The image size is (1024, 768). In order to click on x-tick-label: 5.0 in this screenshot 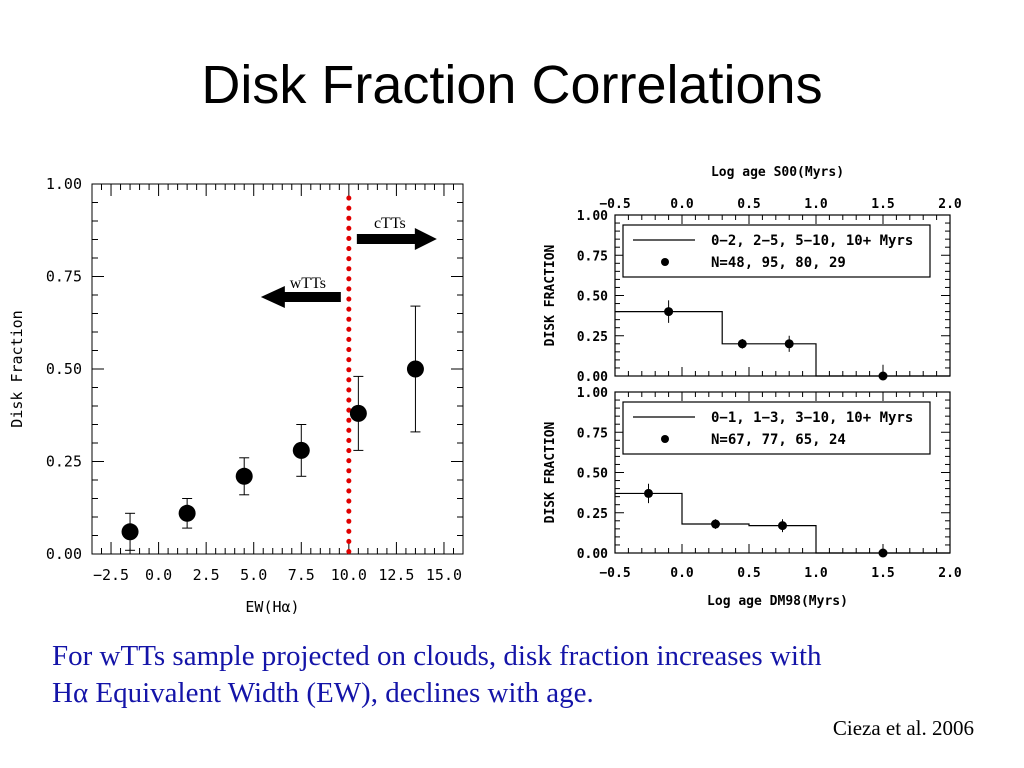, I will do `click(253, 575)`.